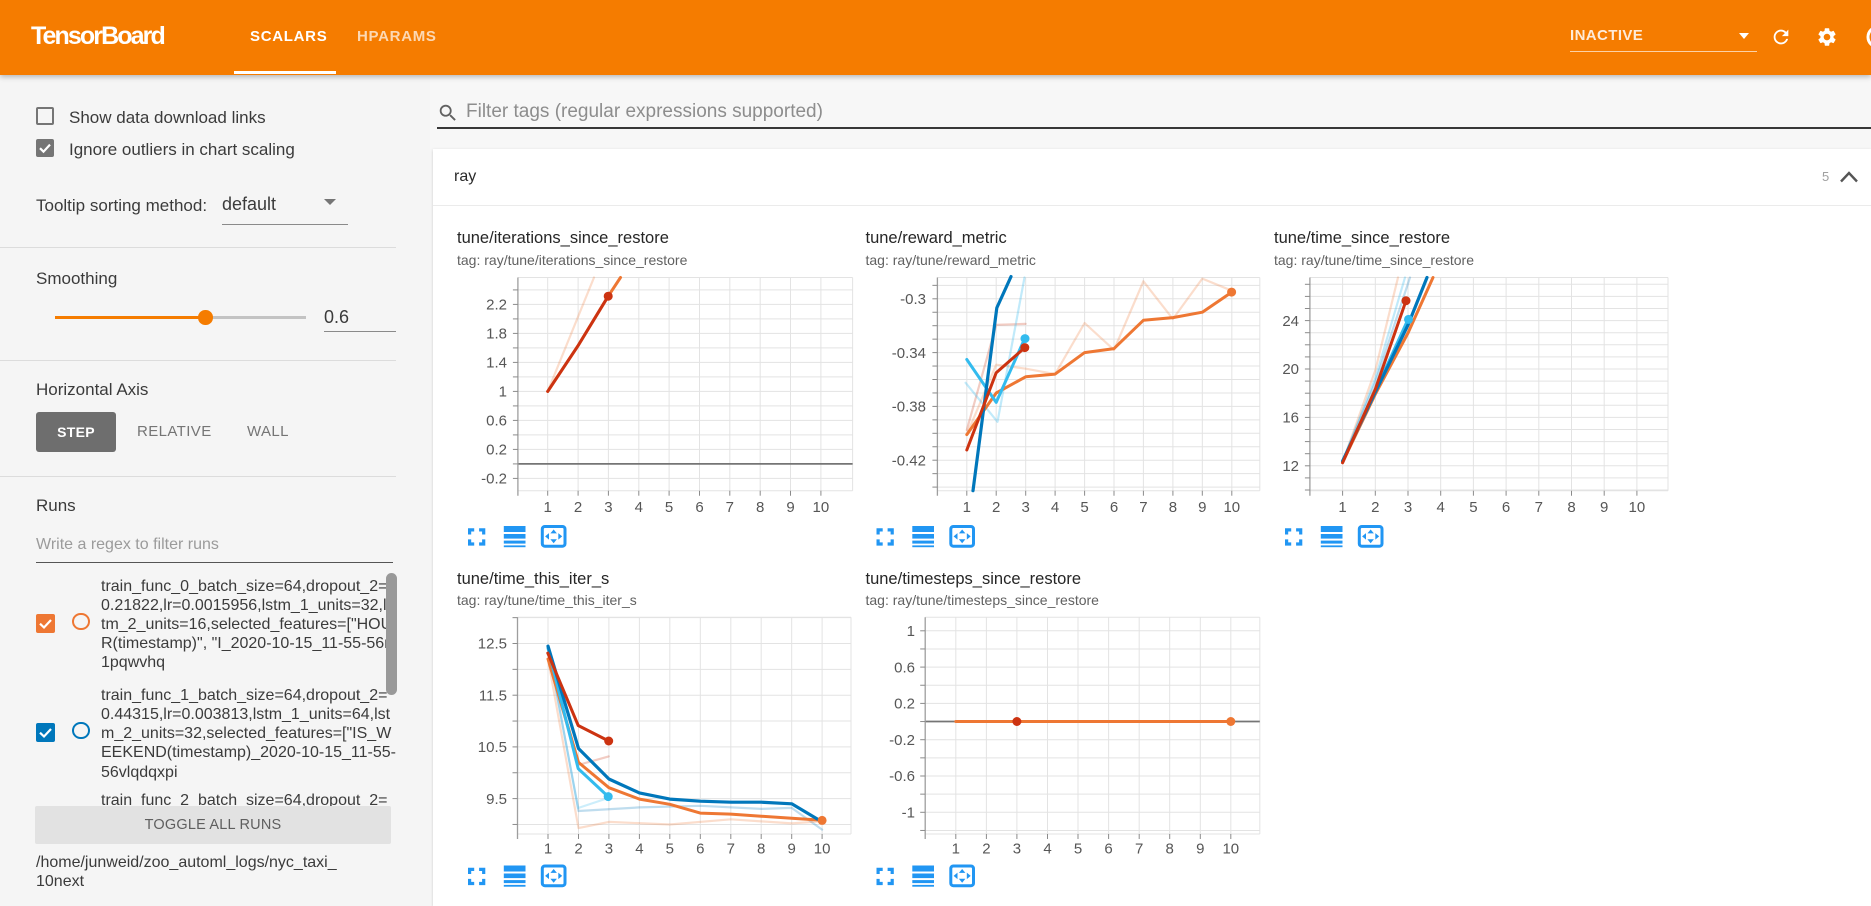 The image size is (1871, 906). I want to click on svg-text: -0.38, so click(909, 407).